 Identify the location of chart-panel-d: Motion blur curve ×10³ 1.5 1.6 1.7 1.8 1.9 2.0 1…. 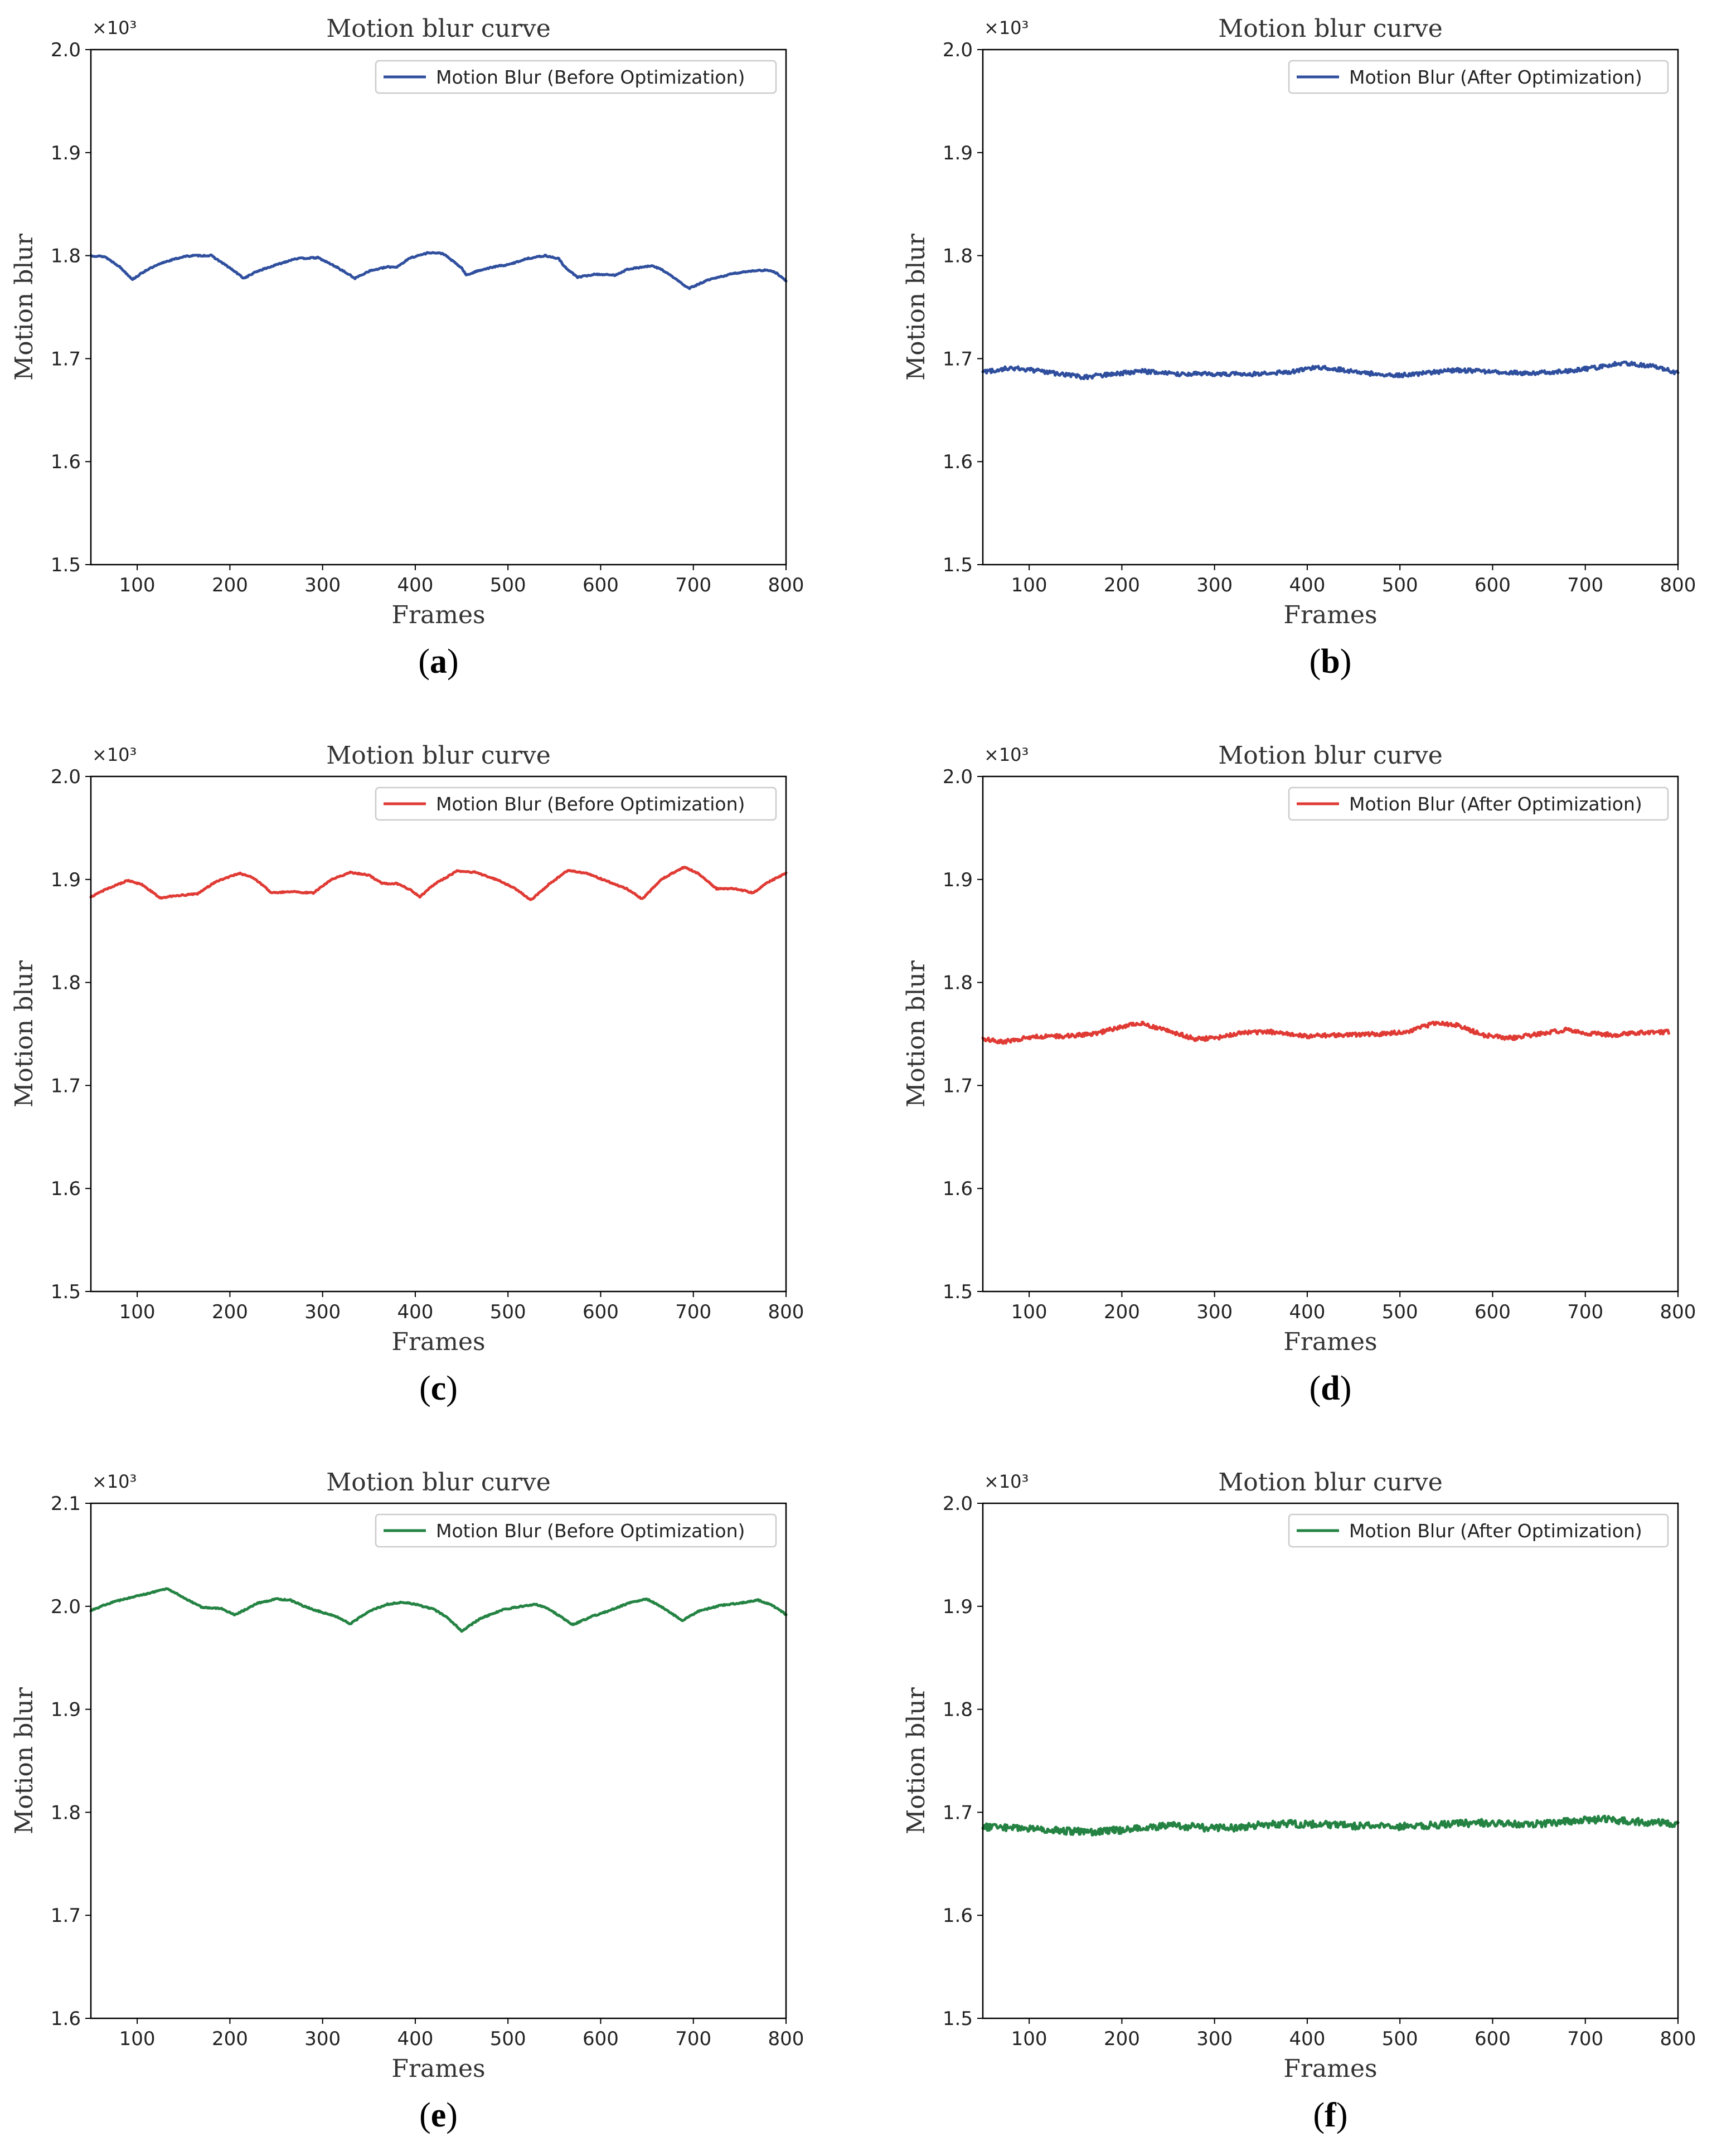
(1299, 1074).